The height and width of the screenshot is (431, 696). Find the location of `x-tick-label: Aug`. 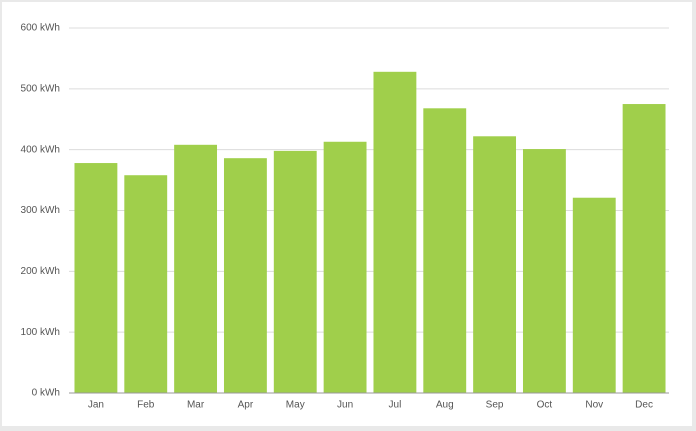

x-tick-label: Aug is located at coordinates (445, 405).